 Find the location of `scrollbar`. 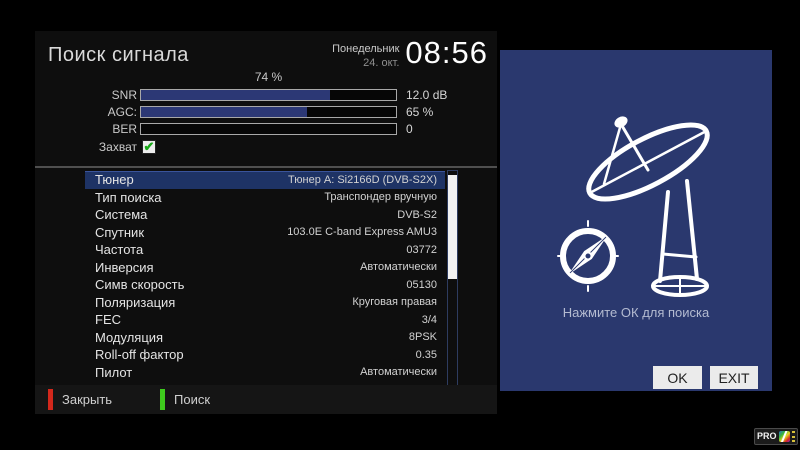

scrollbar is located at coordinates (452, 278).